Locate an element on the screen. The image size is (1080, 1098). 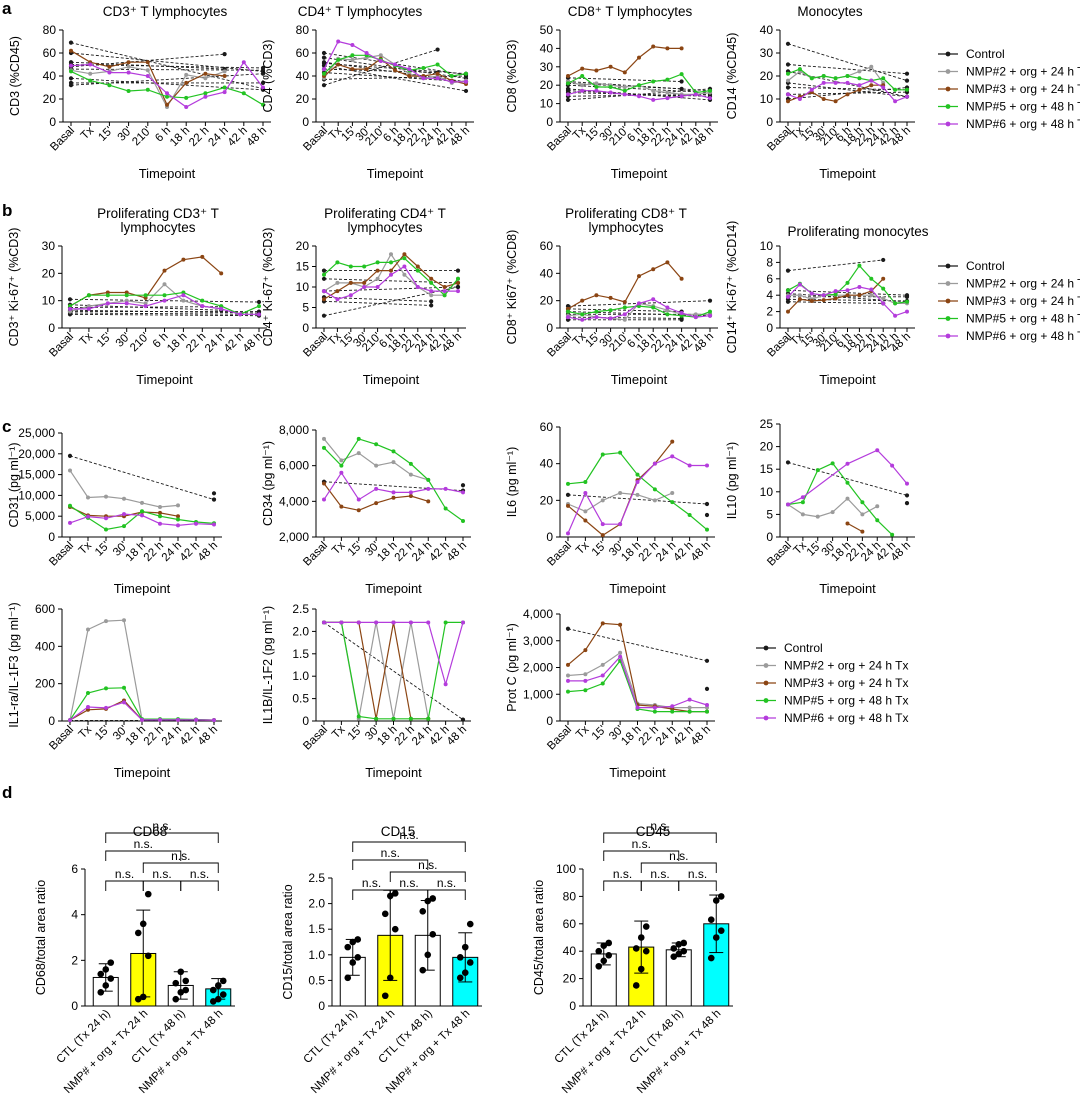
nmp3-series-line is located at coordinates (637, 667).